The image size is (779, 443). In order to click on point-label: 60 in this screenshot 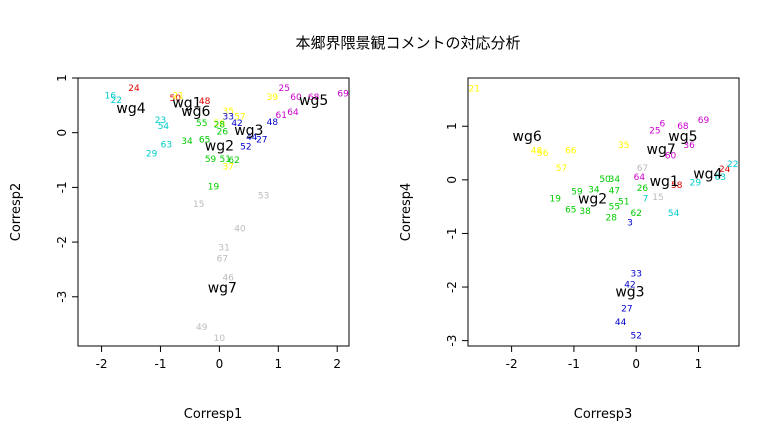, I will do `click(671, 157)`.